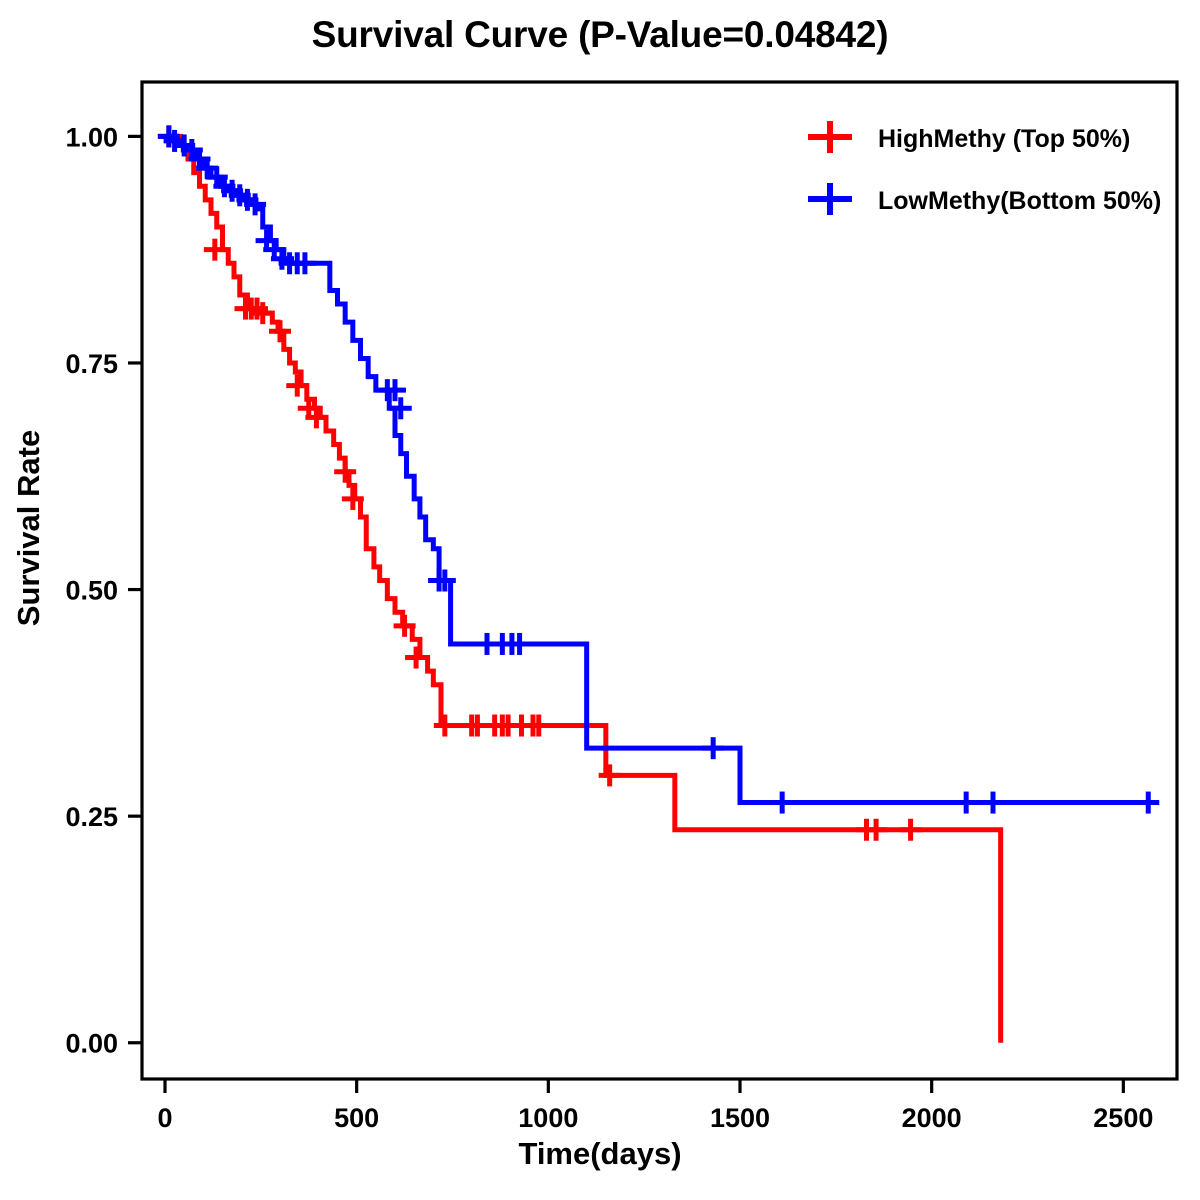 Image resolution: width=1200 pixels, height=1200 pixels. Describe the element at coordinates (600, 1153) in the screenshot. I see `x-axis-label: Time(days)` at that location.